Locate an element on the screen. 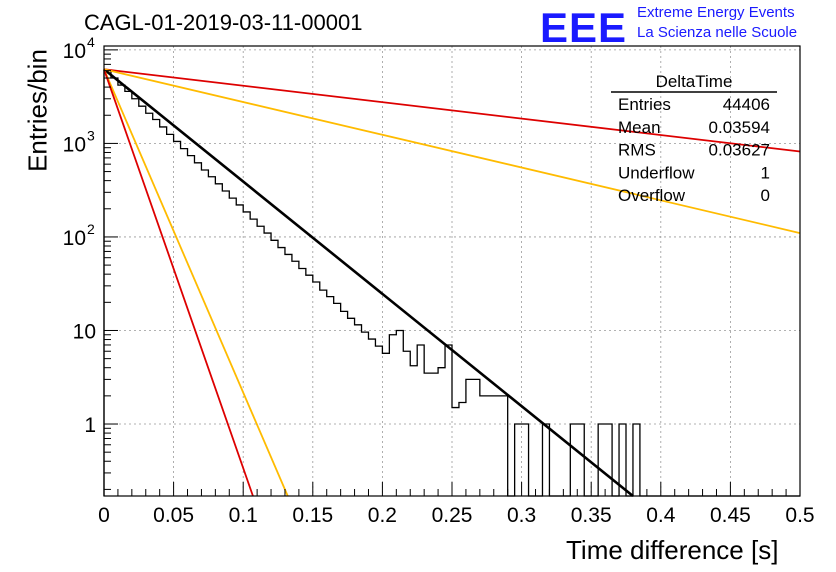  y-axis-title: Entries/bin is located at coordinates (37, 110).